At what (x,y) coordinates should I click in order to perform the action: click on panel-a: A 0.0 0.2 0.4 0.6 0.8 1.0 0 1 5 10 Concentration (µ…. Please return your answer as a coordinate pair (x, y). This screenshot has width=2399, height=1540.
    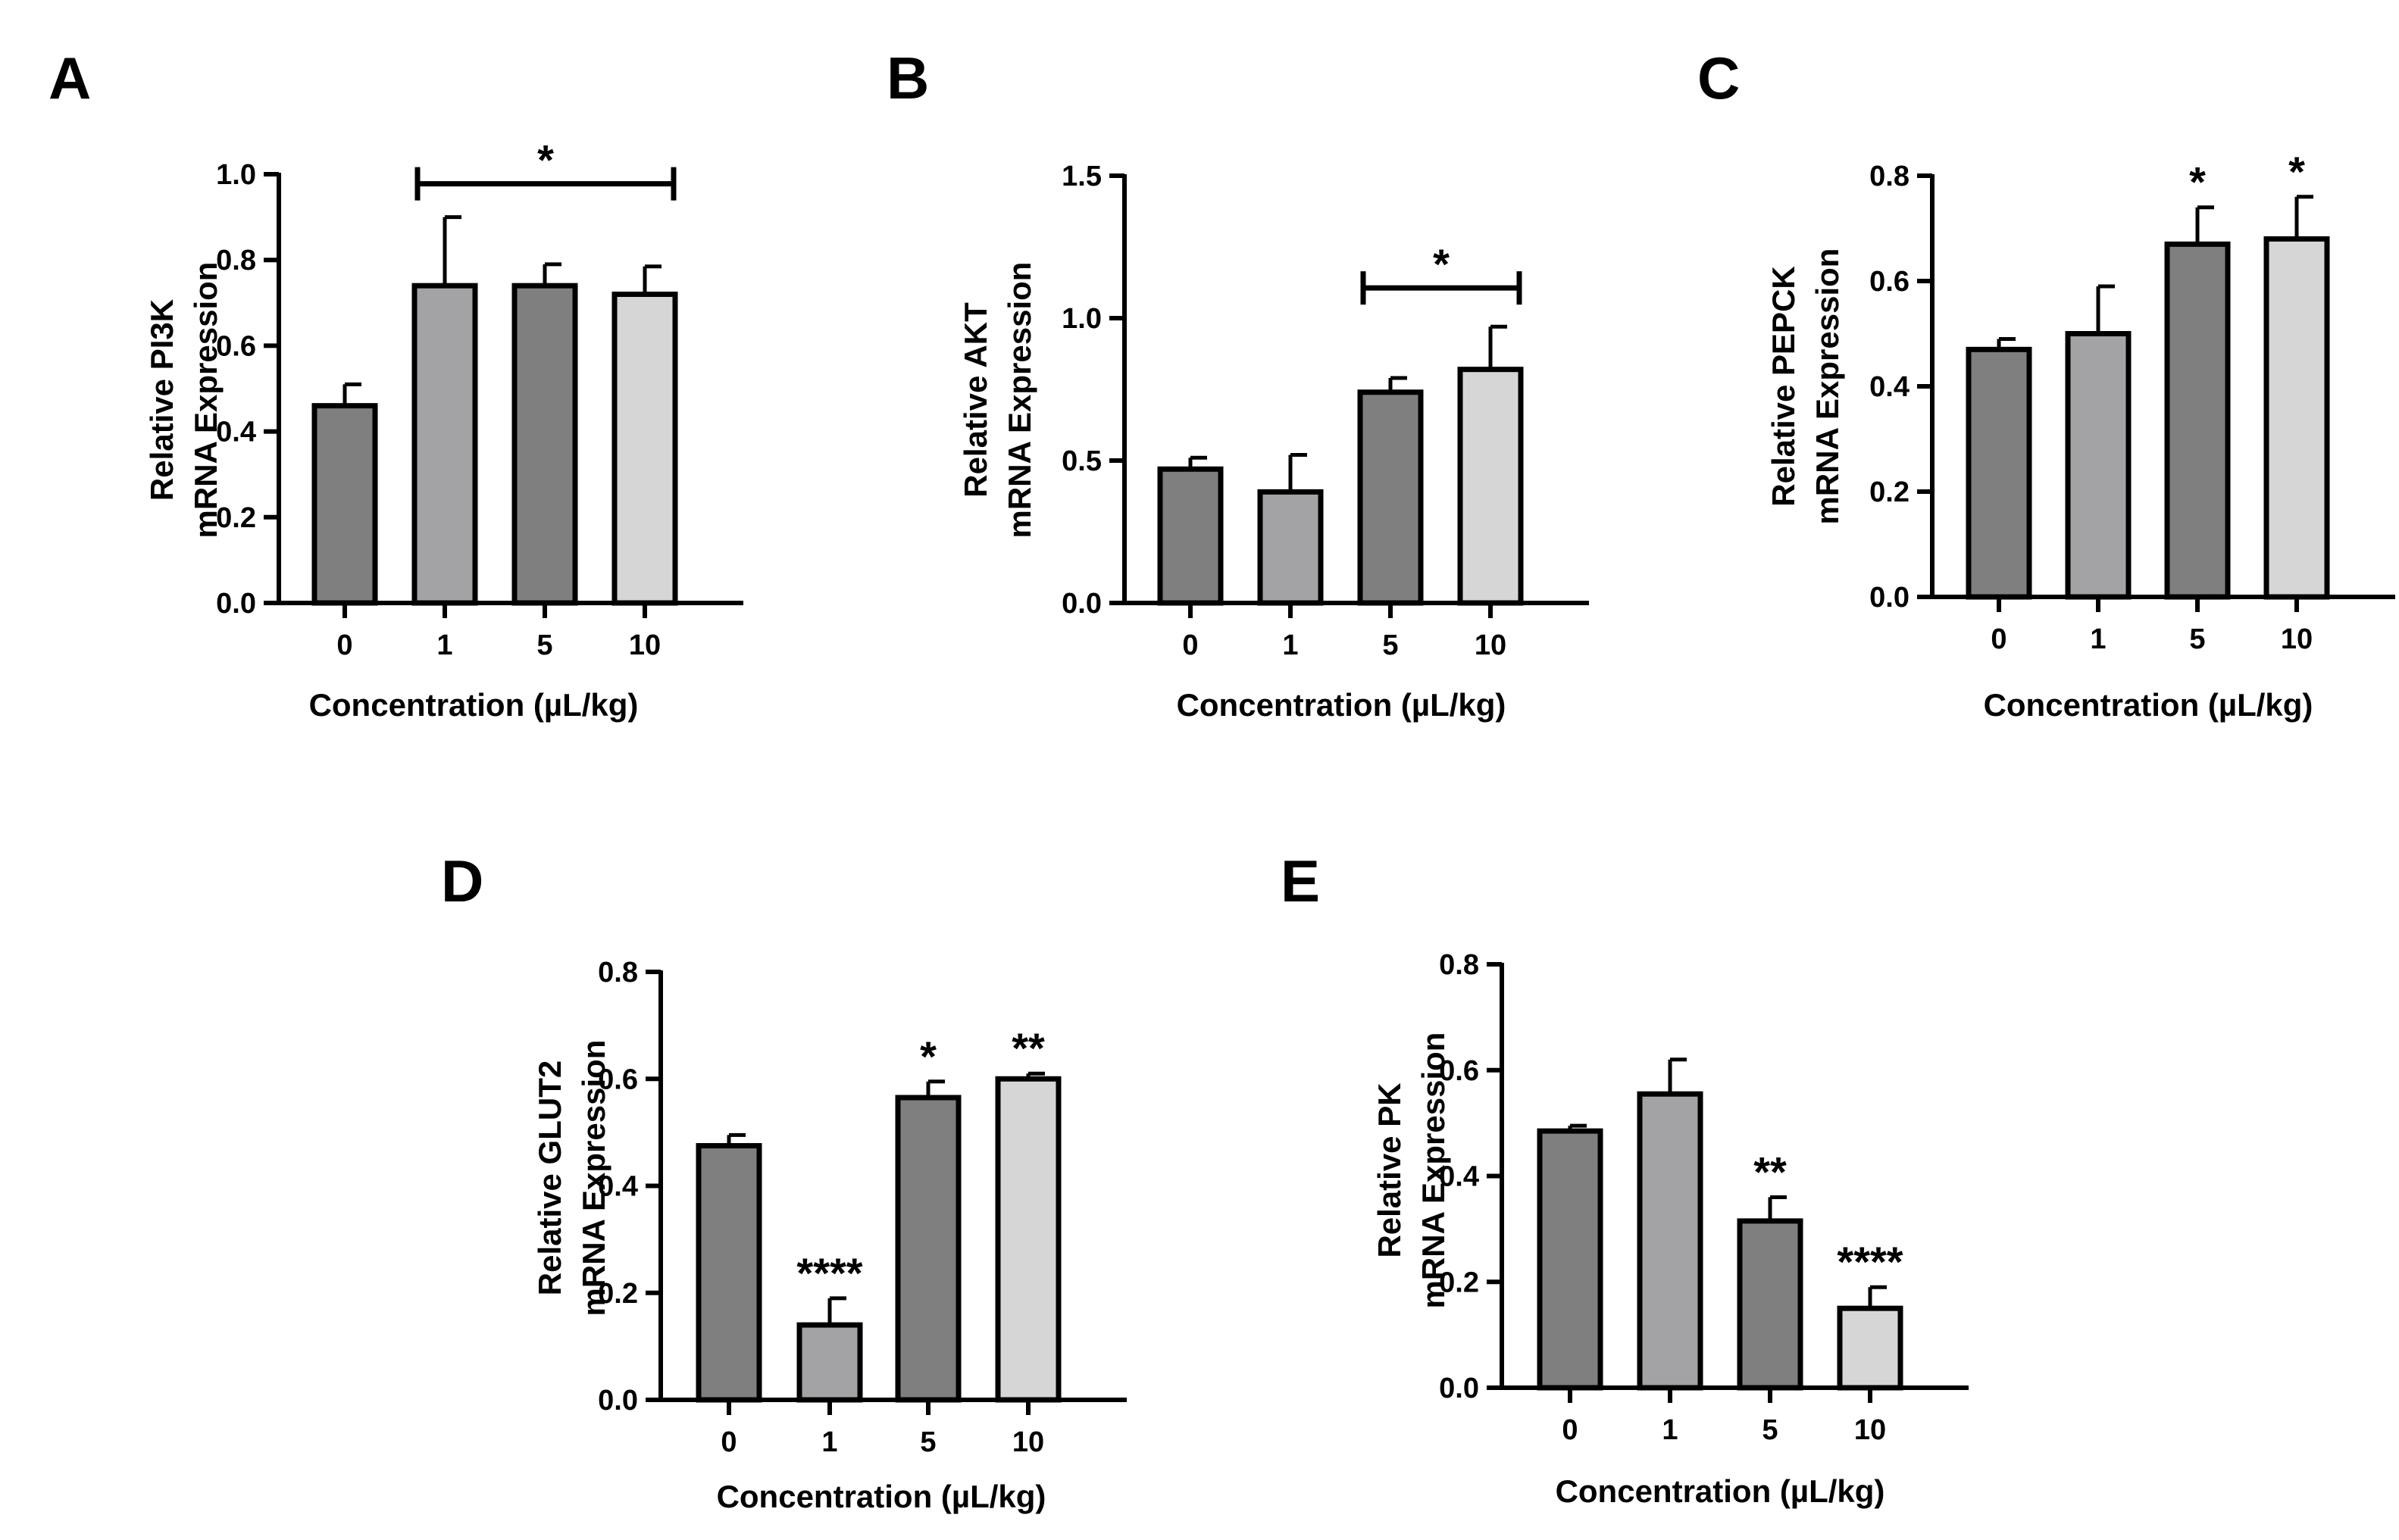
    Looking at the image, I should click on (395, 384).